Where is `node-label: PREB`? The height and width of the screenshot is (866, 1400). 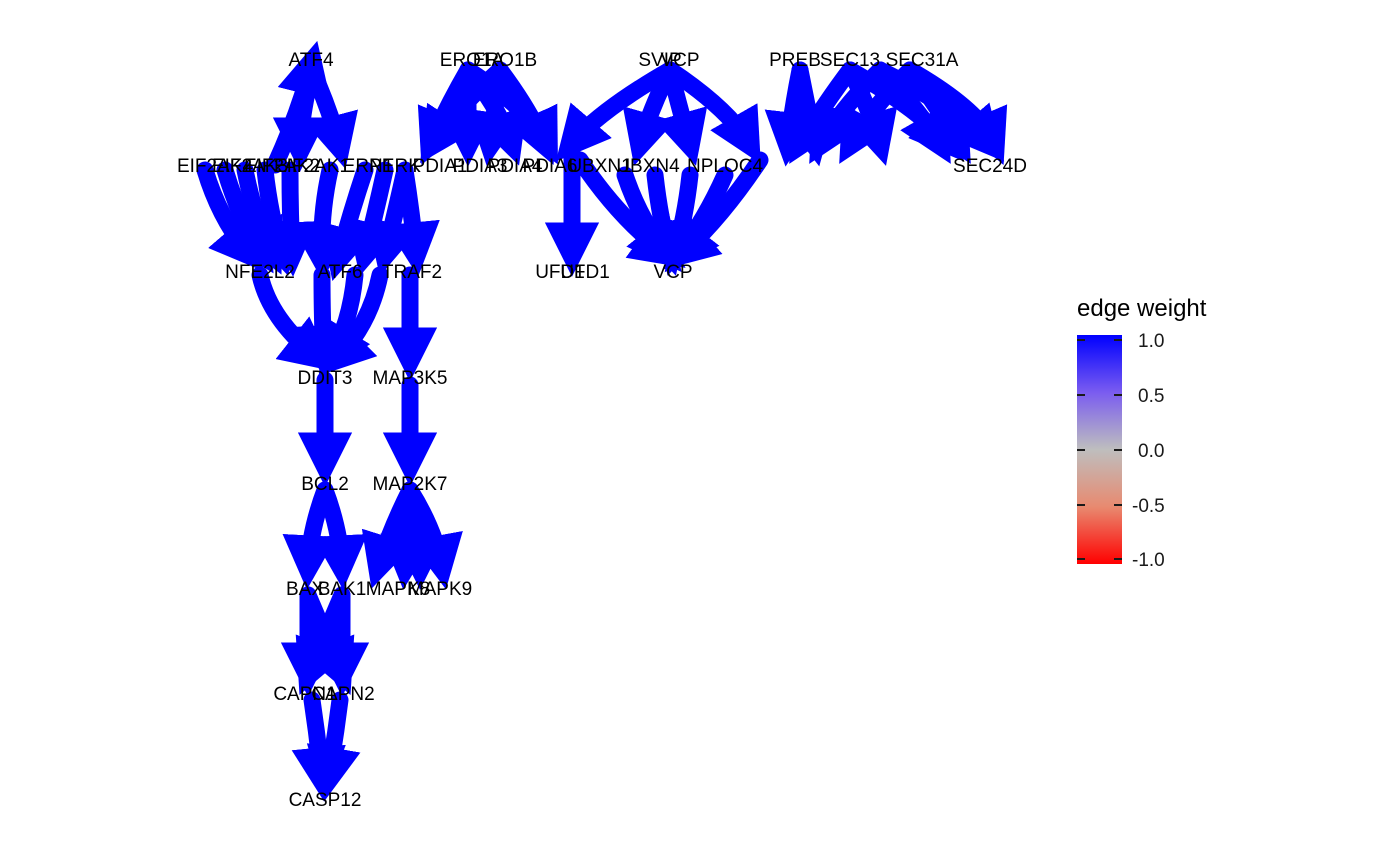
node-label: PREB is located at coordinates (795, 60).